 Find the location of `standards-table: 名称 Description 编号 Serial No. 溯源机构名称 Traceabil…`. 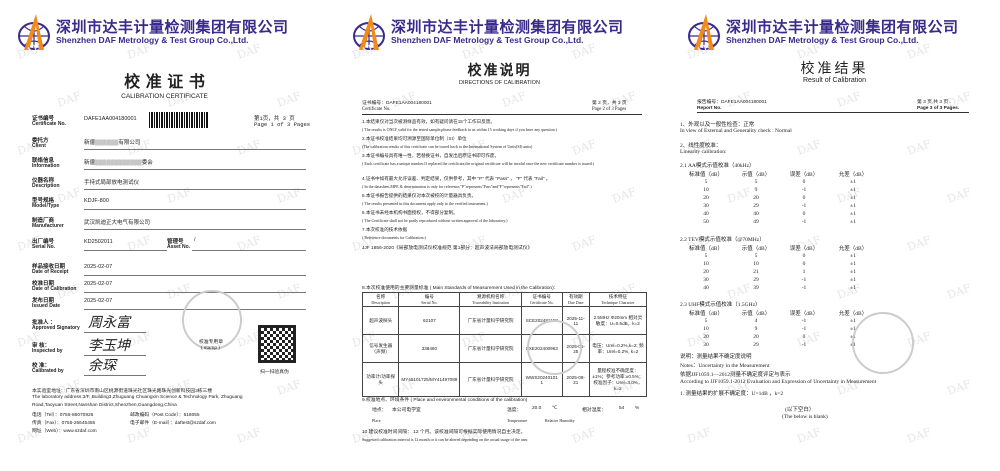

standards-table: 名称 Description 编号 Serial No. 溯源机构名称 Traceabil… is located at coordinates (504, 344).